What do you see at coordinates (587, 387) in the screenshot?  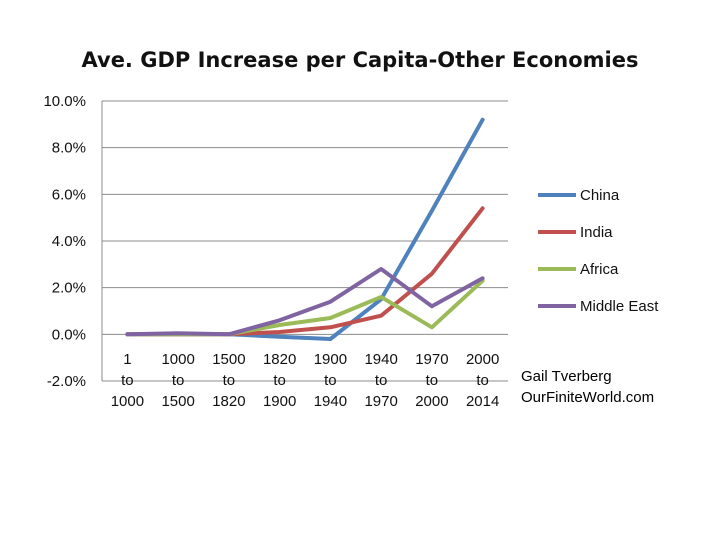 I see `credit: Gail Tverberg OurFiniteWorld.com` at bounding box center [587, 387].